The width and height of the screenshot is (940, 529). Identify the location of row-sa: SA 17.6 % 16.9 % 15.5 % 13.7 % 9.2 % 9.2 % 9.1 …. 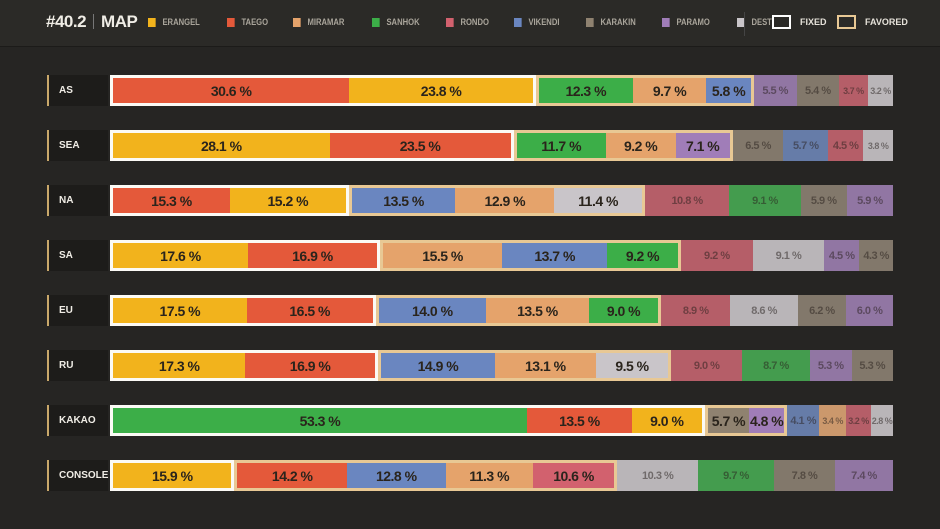
(470, 255).